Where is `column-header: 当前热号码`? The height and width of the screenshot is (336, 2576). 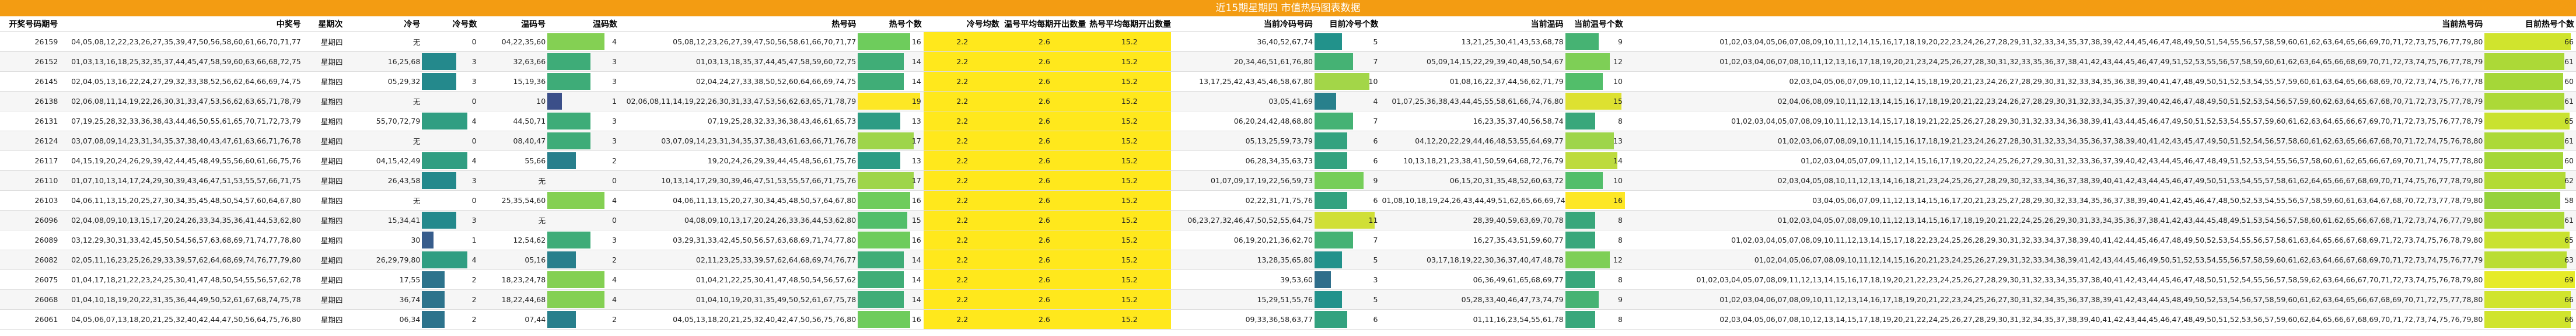 column-header: 当前热号码 is located at coordinates (2054, 24).